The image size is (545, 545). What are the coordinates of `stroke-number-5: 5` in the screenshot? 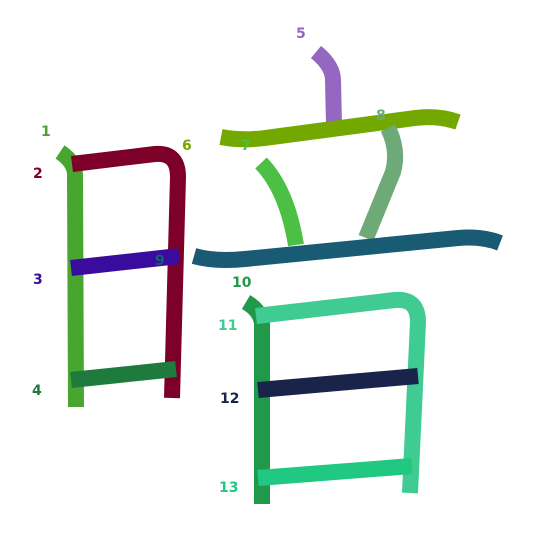 It's located at (301, 34).